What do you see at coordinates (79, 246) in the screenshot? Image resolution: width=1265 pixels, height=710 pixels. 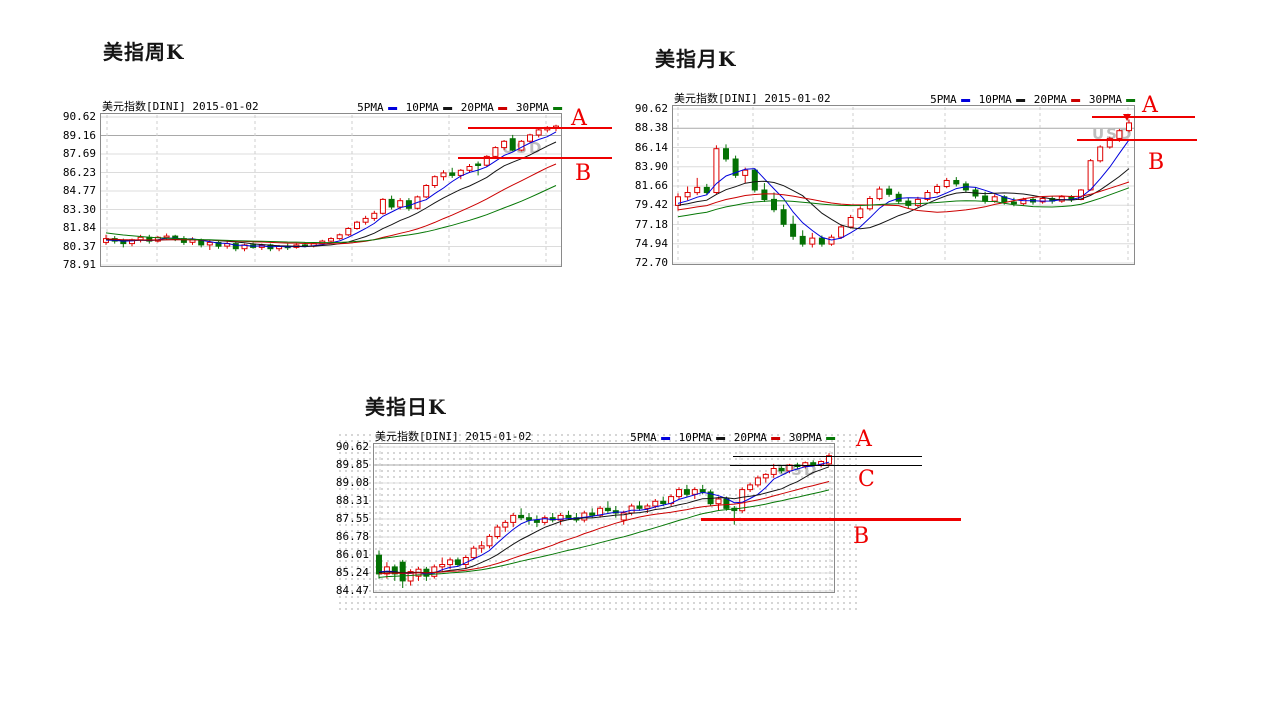 I see `y-axis-tick: 80.37` at bounding box center [79, 246].